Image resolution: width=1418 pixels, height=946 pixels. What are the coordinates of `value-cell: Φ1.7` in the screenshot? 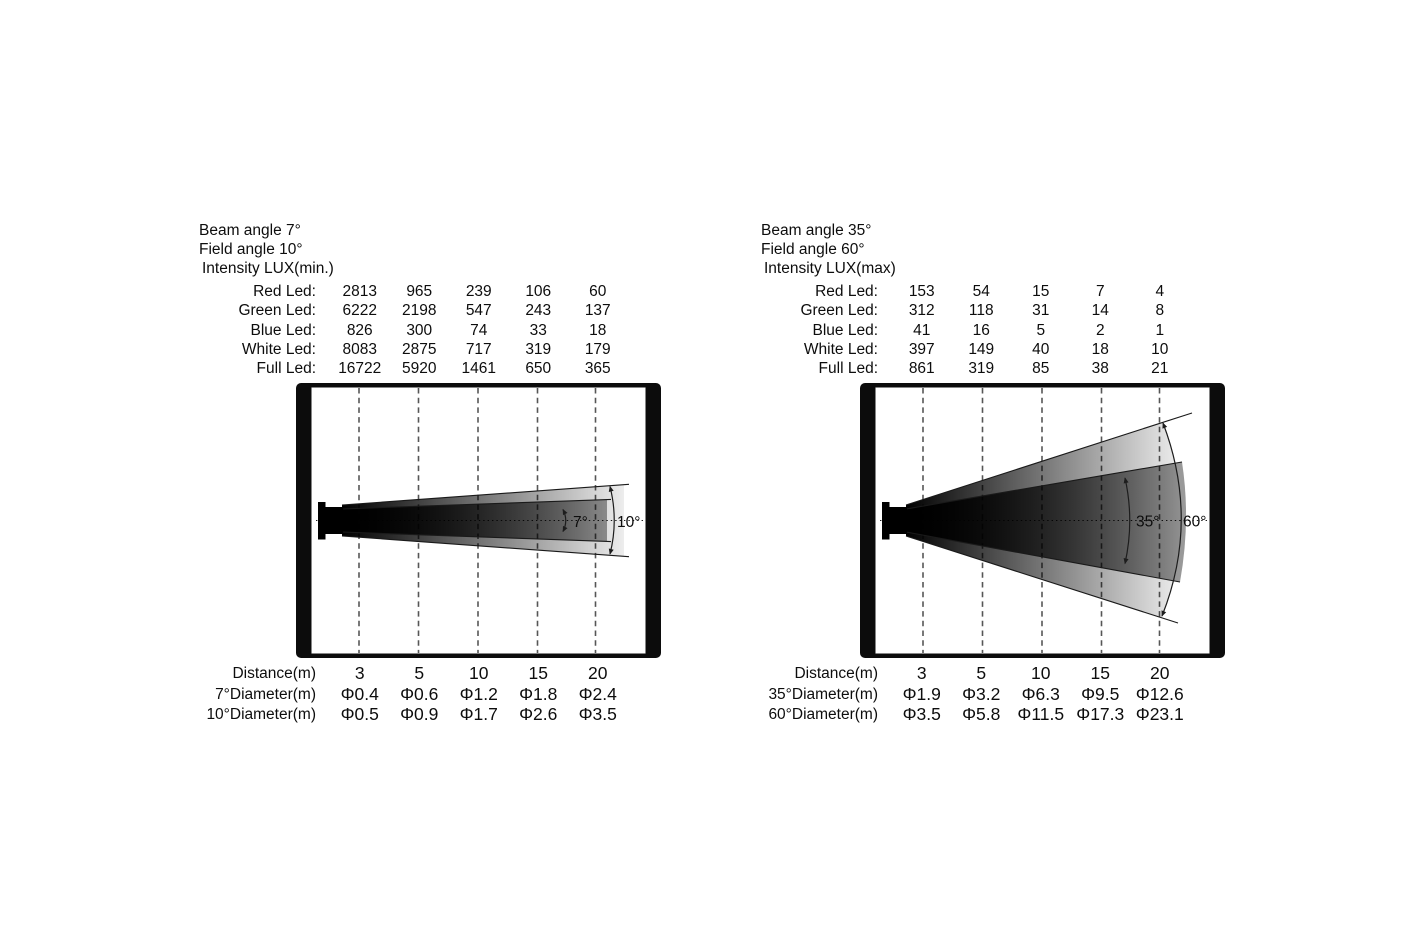 It's located at (478, 714).